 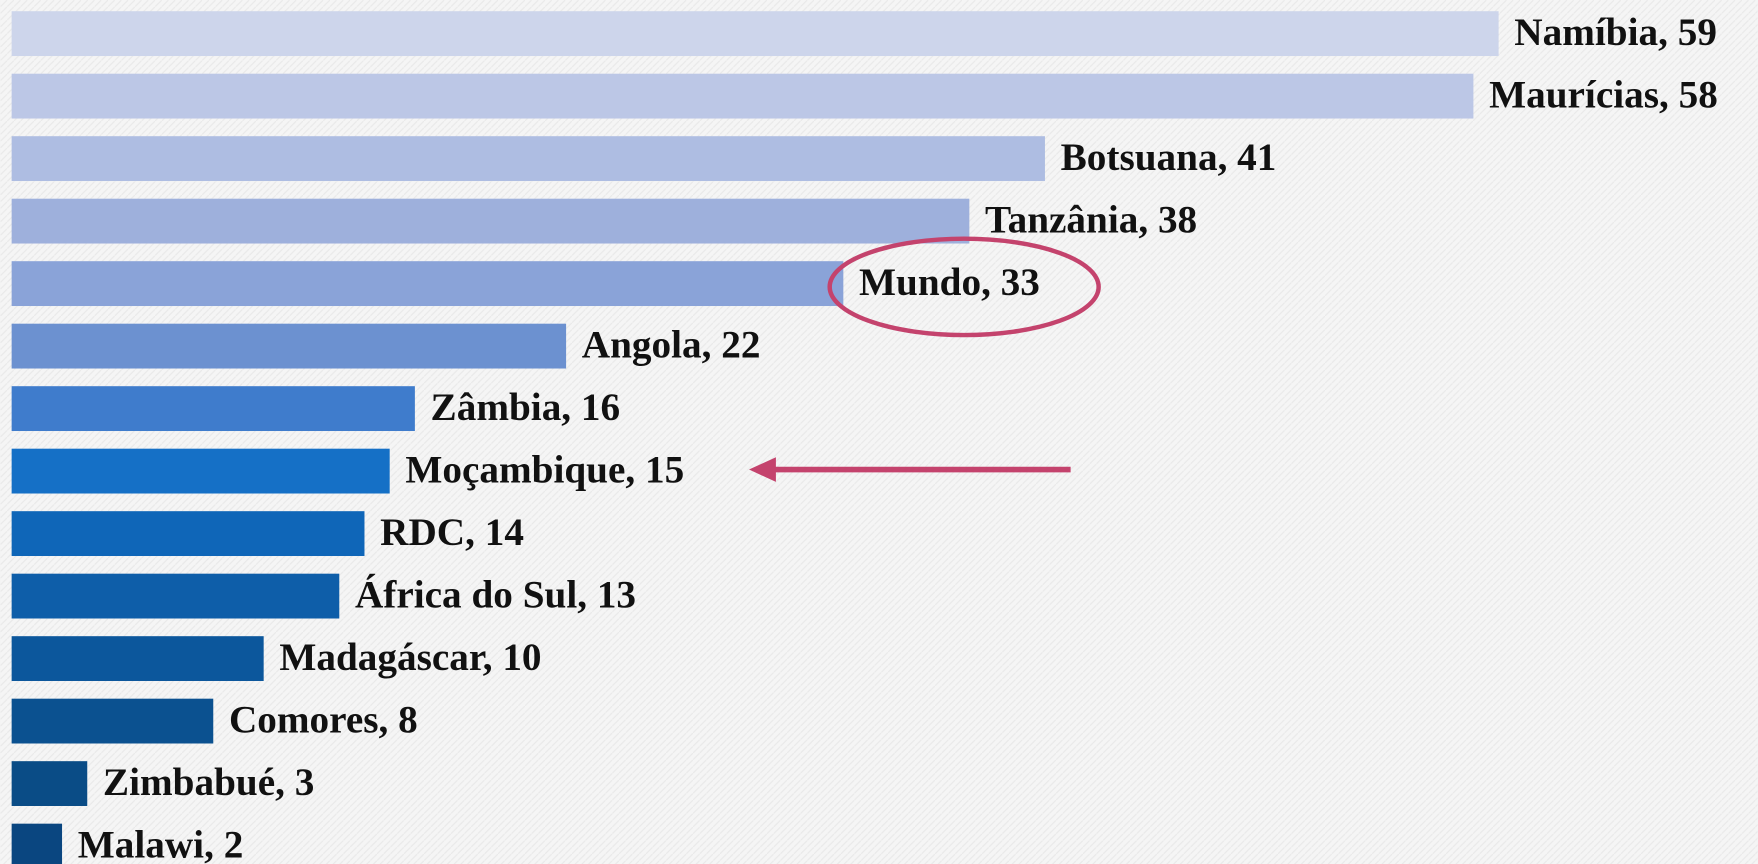 What do you see at coordinates (213, 409) in the screenshot?
I see `bar: Zâmbia` at bounding box center [213, 409].